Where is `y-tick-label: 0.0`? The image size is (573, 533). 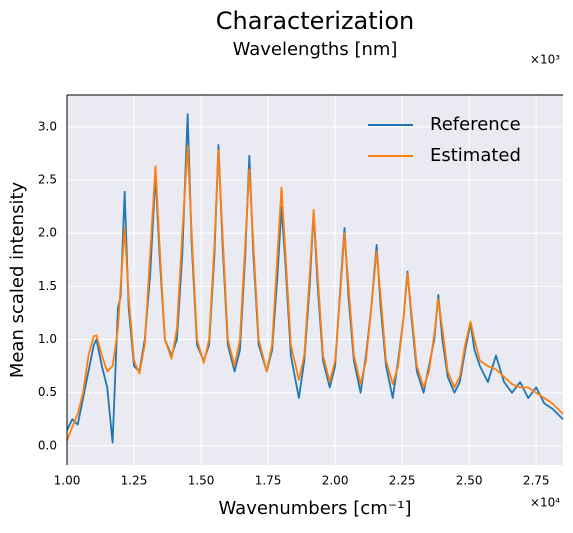
y-tick-label: 0.0 is located at coordinates (47, 445).